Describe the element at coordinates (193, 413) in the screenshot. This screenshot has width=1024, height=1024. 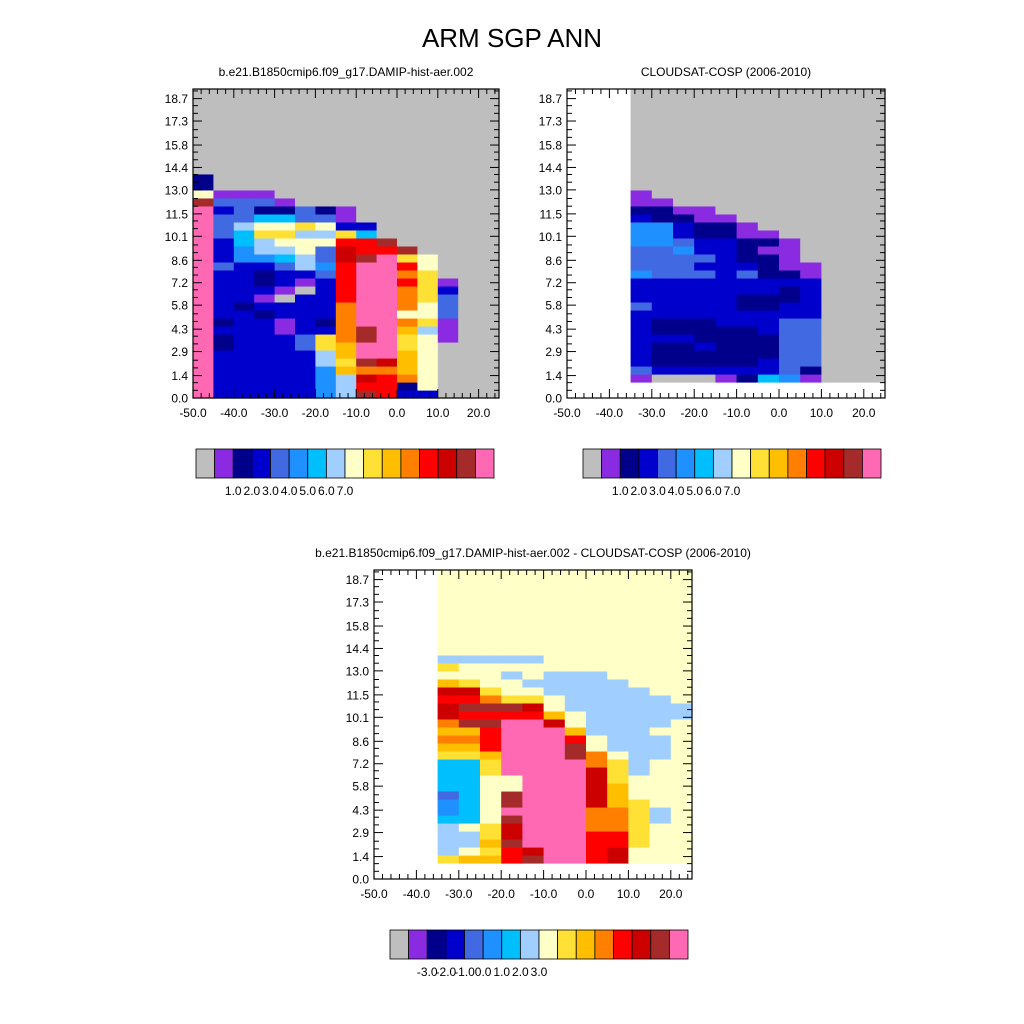
I see `x-tick-label: -50.0` at that location.